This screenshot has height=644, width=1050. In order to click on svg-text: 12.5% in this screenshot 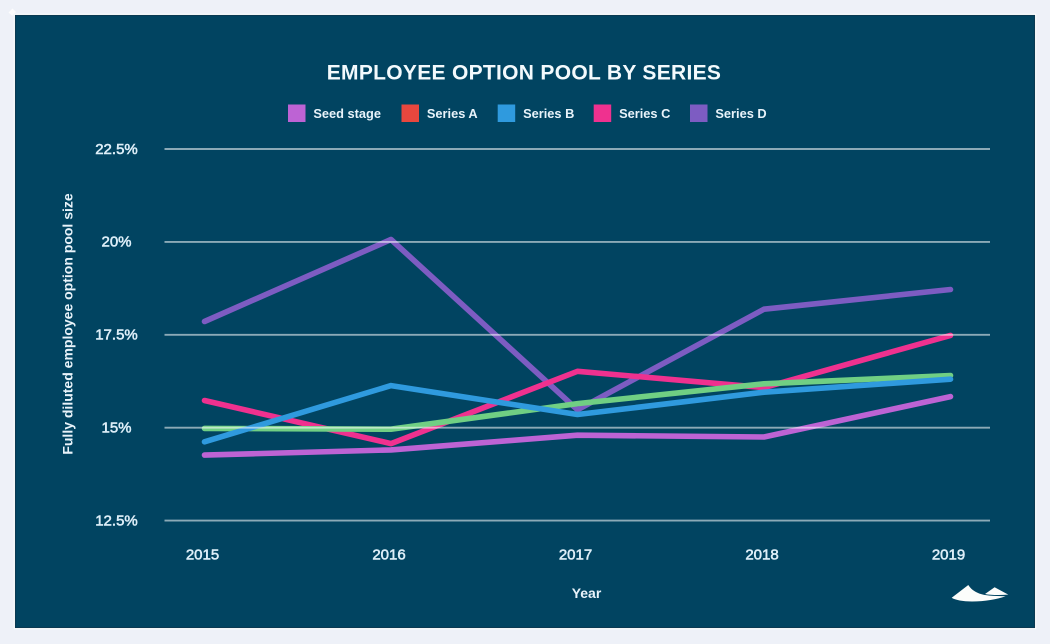, I will do `click(116, 520)`.